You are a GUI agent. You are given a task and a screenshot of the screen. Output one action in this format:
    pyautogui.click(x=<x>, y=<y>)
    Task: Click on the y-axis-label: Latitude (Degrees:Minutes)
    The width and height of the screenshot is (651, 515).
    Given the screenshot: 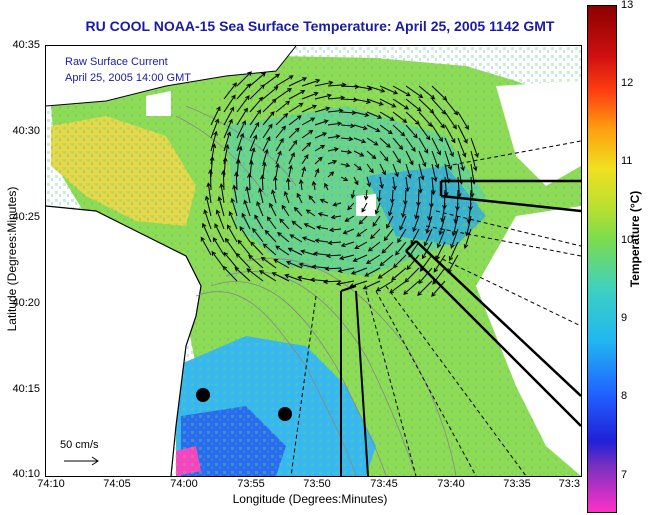 What is the action you would take?
    pyautogui.click(x=12, y=259)
    